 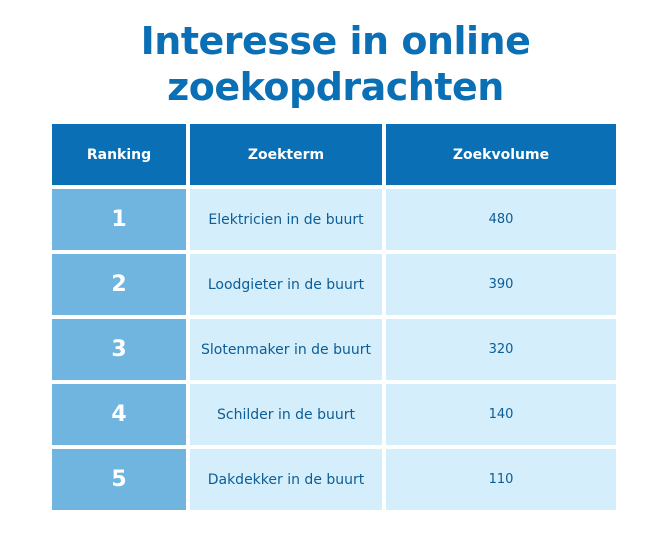 I want to click on table-row: 4 Schilder in de buurt 140, so click(x=336, y=414).